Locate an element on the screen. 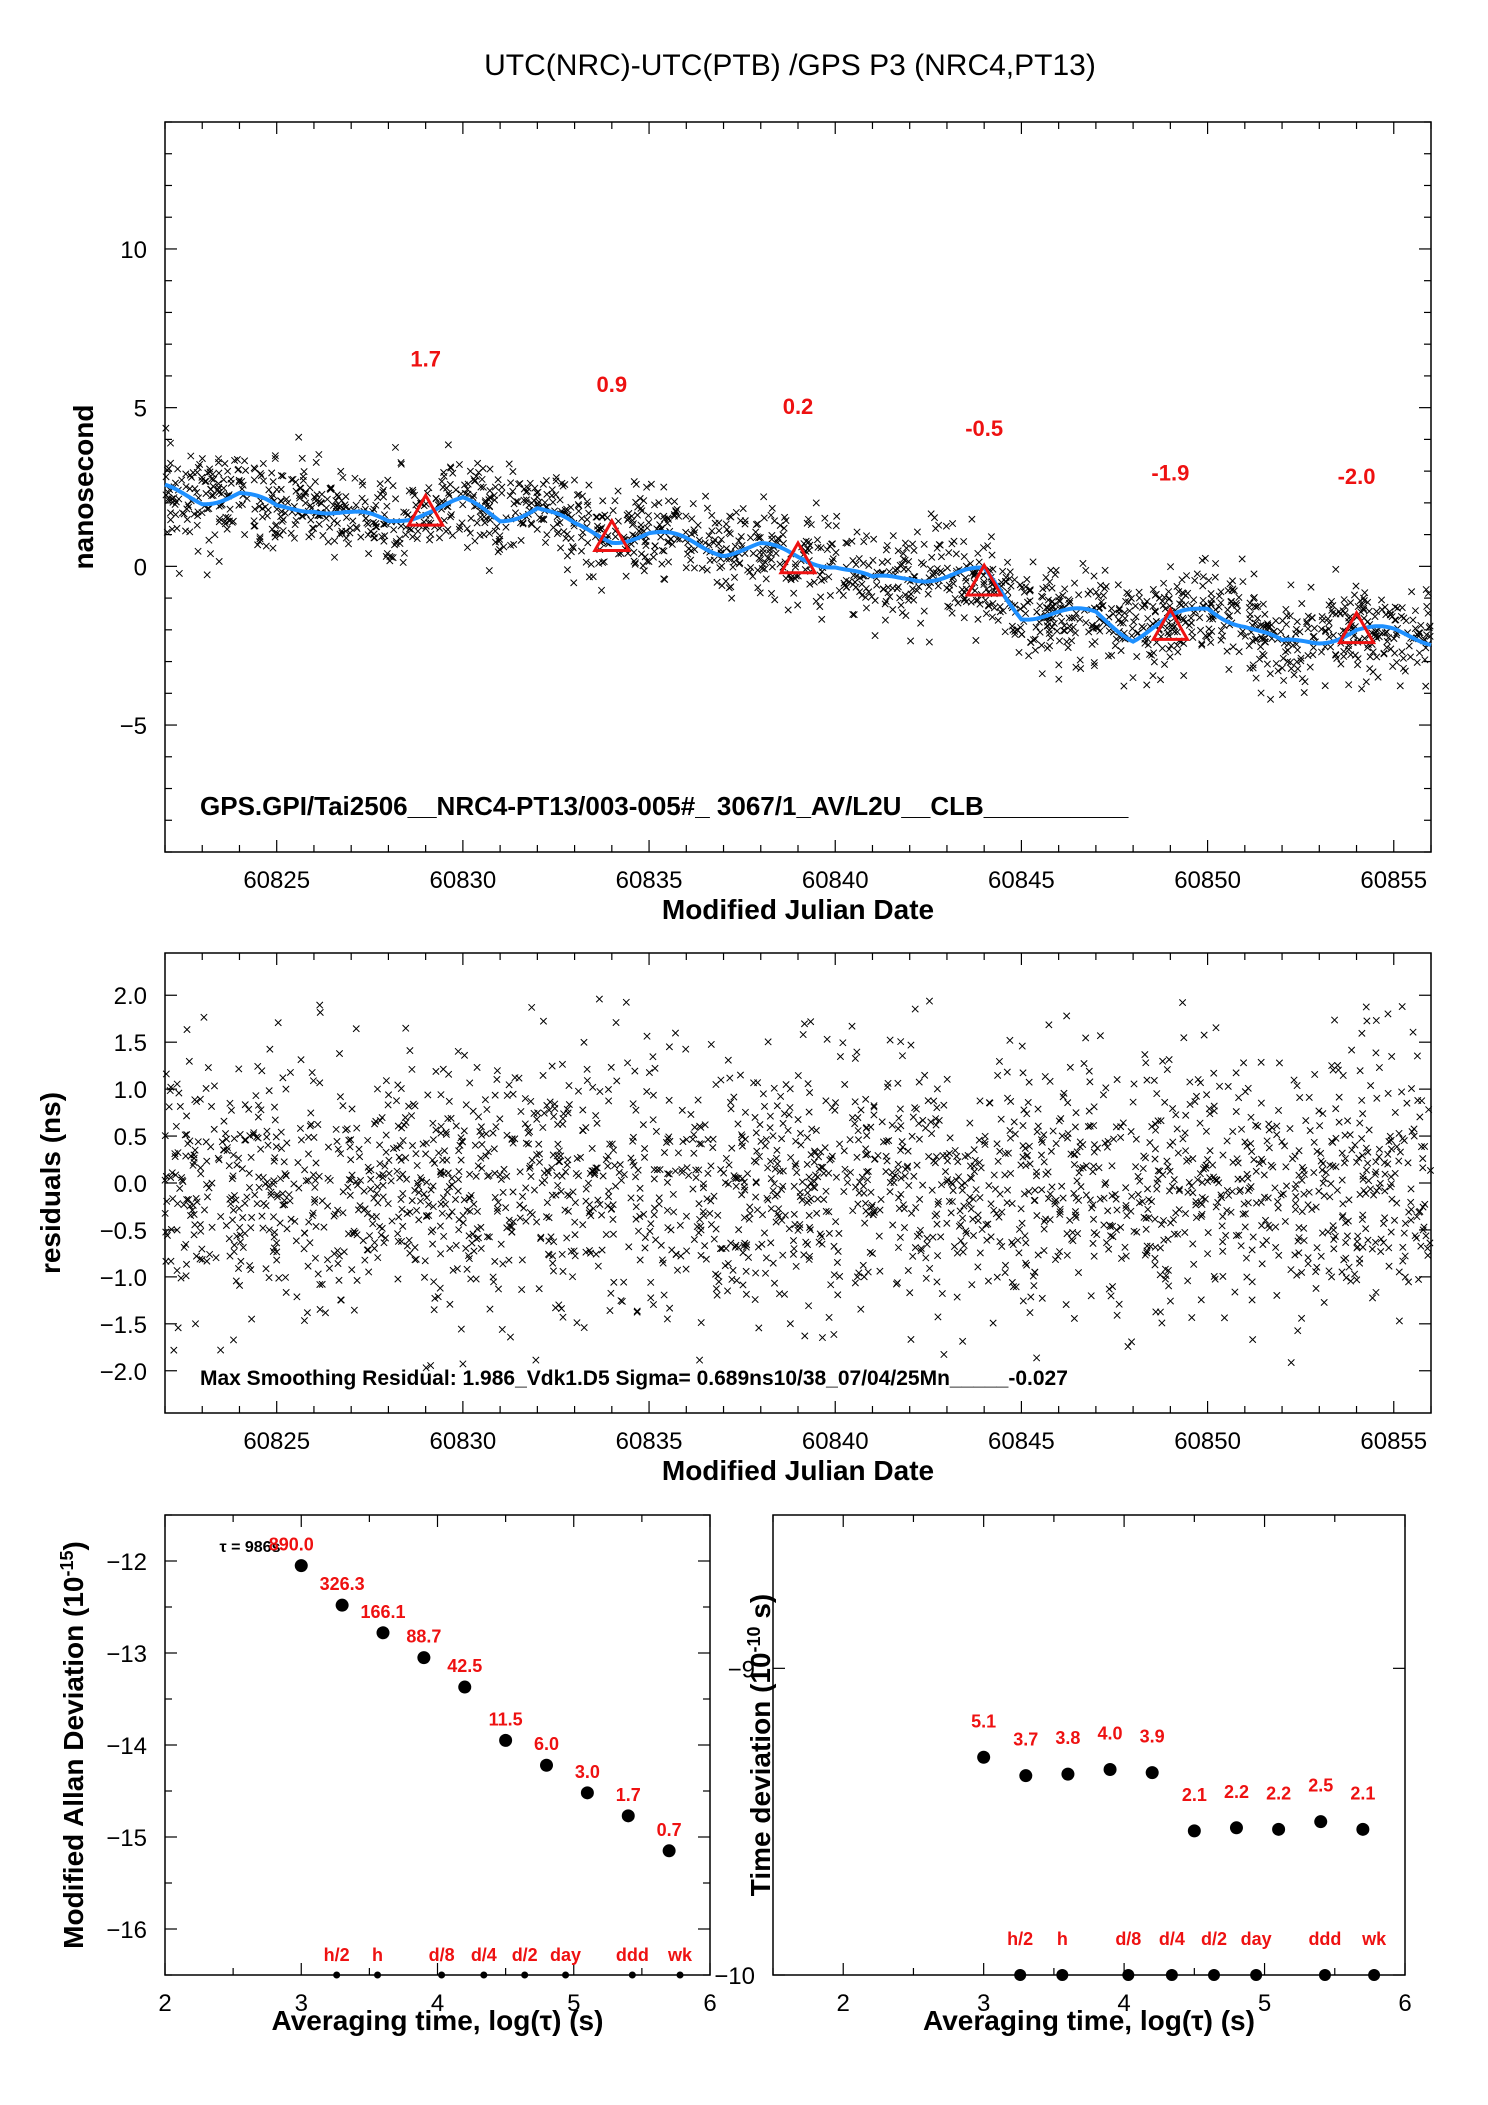 The image size is (1488, 2105). x-tick-label: 5 is located at coordinates (1264, 2003).